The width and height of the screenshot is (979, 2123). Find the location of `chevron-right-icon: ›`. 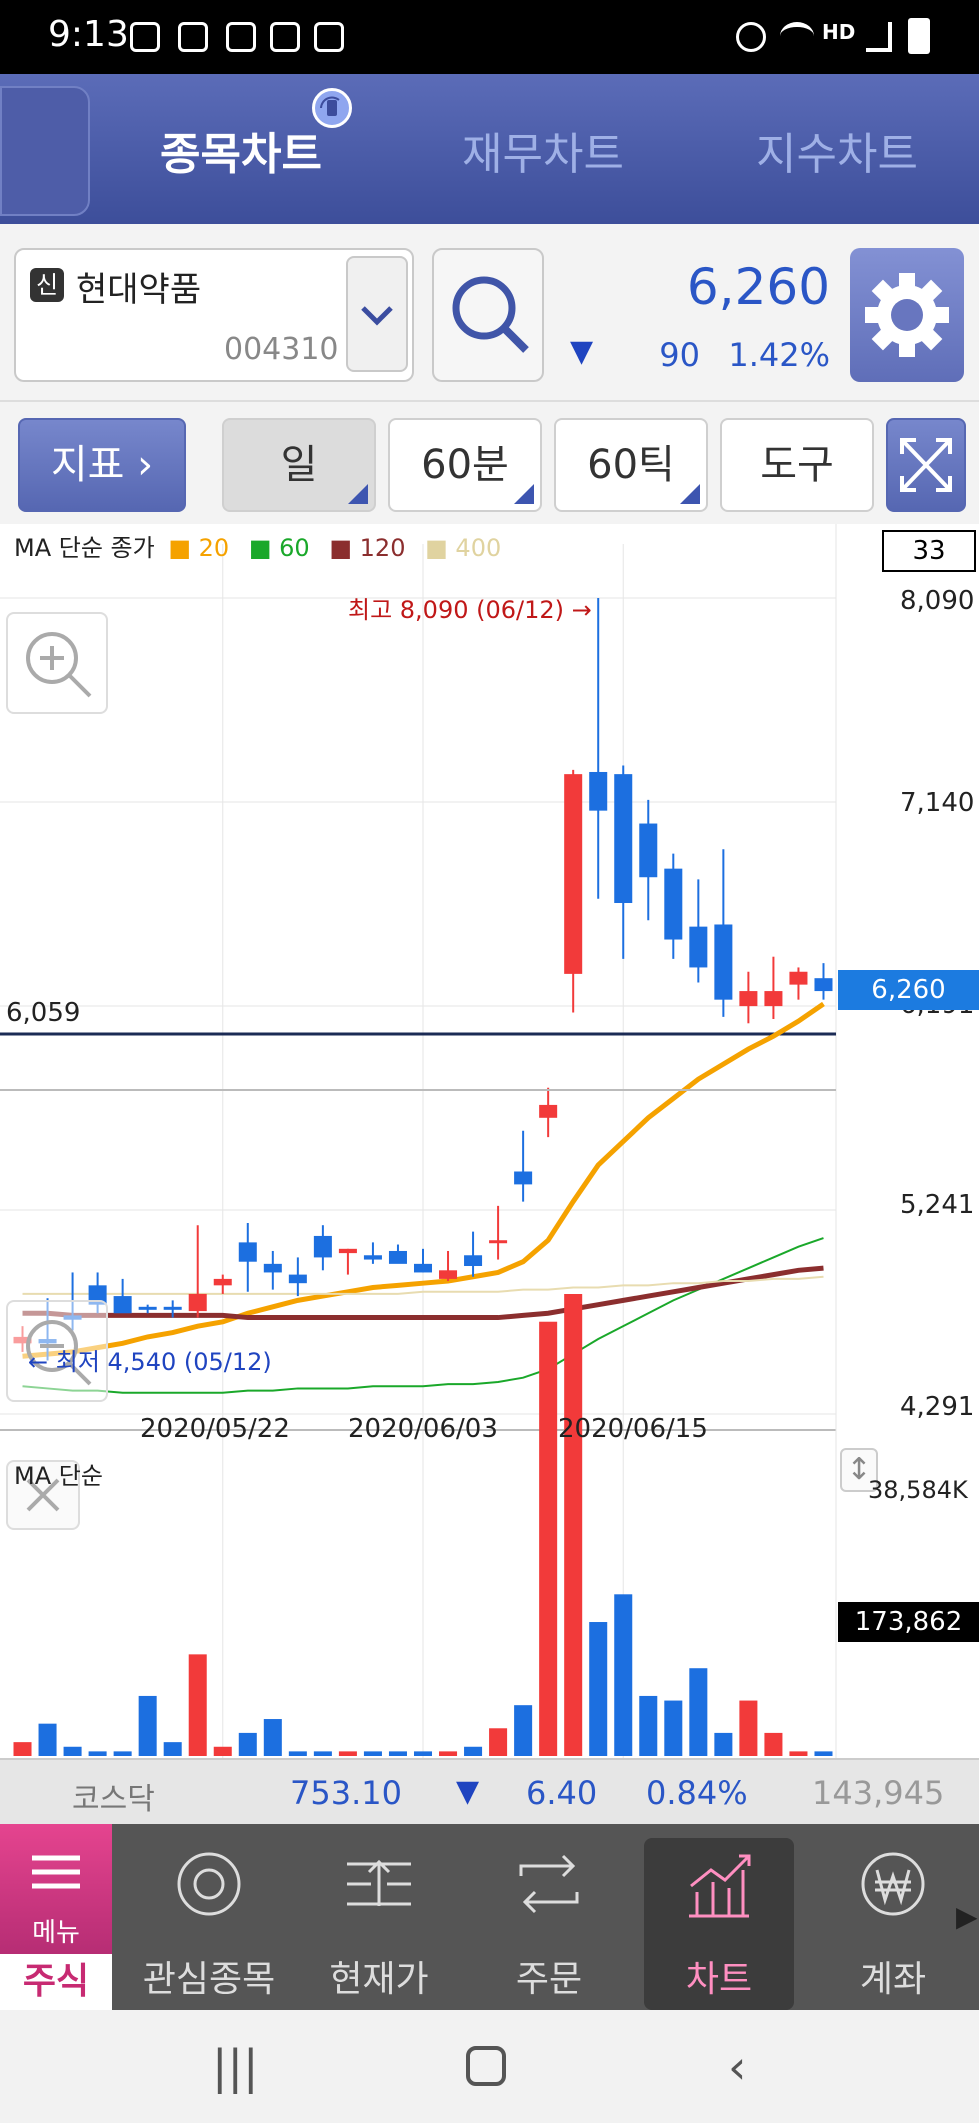

chevron-right-icon: › is located at coordinates (139, 465).